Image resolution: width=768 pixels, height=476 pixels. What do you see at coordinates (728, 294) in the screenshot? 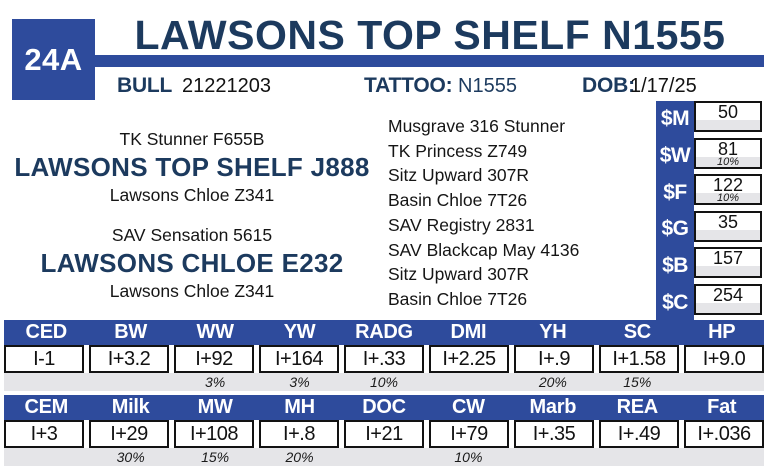
I see `dollar-value: 254` at bounding box center [728, 294].